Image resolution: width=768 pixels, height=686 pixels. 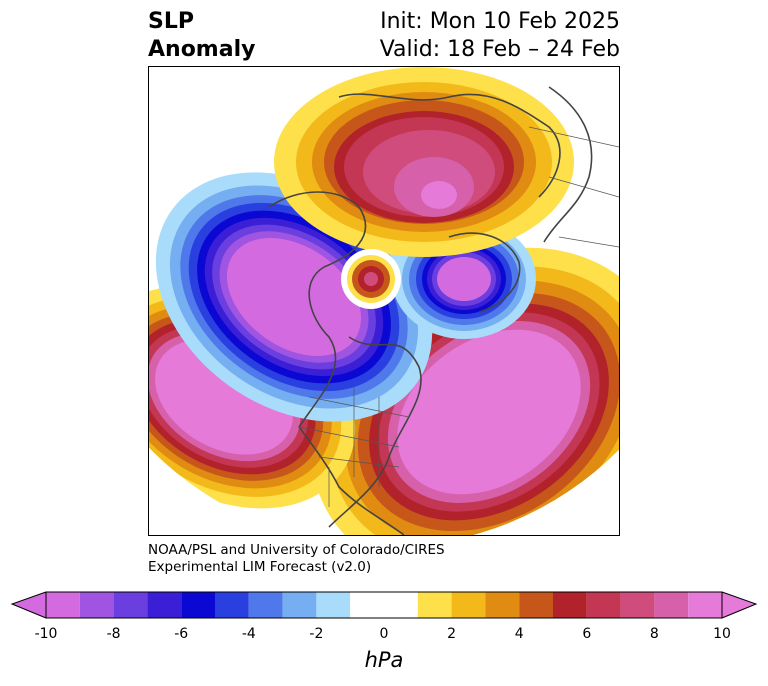 What do you see at coordinates (739, 605) in the screenshot?
I see `colorbar-high-extend` at bounding box center [739, 605].